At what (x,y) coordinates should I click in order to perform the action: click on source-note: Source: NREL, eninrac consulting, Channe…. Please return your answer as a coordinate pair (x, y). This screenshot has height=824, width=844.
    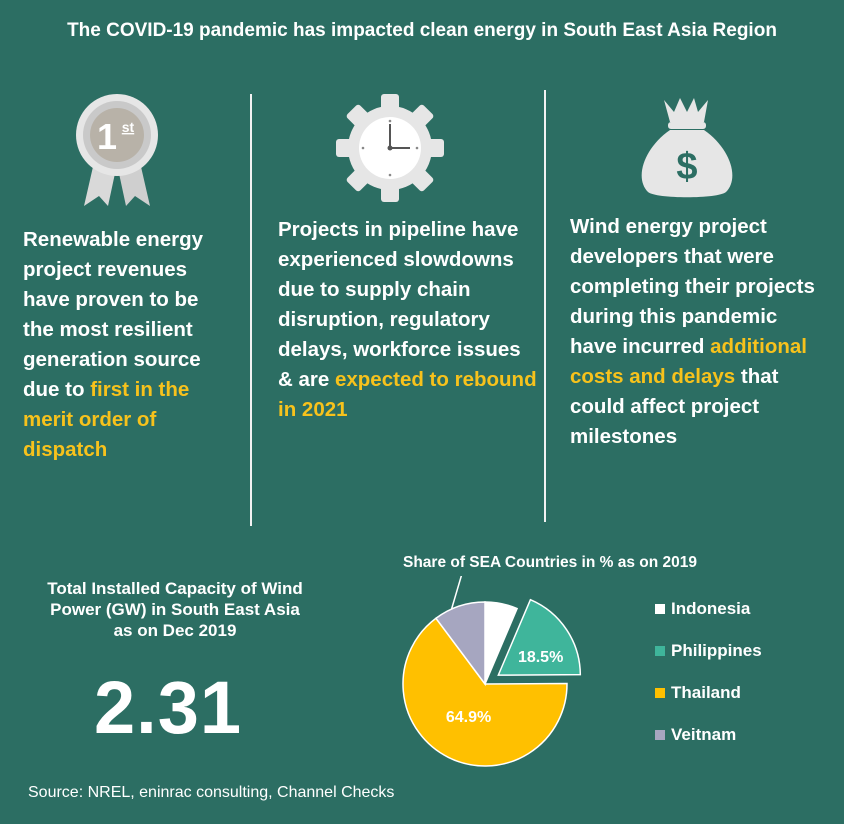
    Looking at the image, I should click on (211, 792).